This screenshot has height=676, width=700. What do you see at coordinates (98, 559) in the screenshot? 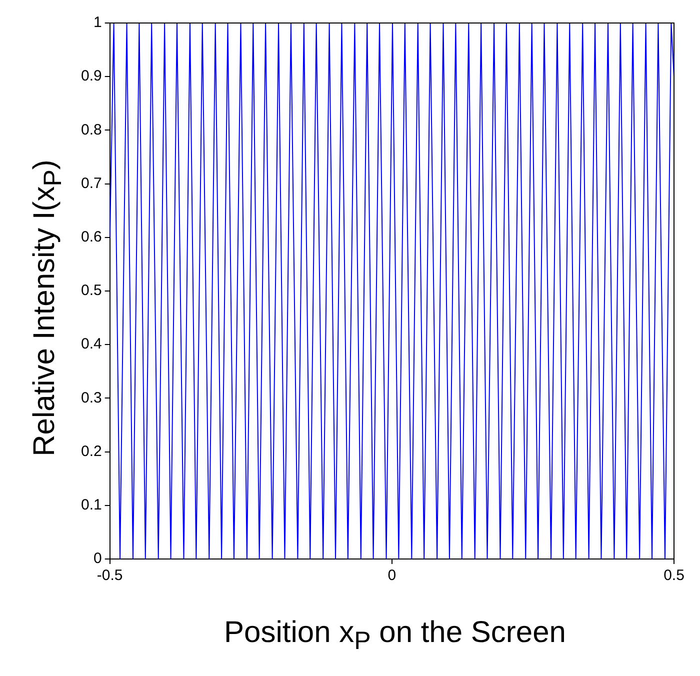
I see `y-tick-label: 0` at bounding box center [98, 559].